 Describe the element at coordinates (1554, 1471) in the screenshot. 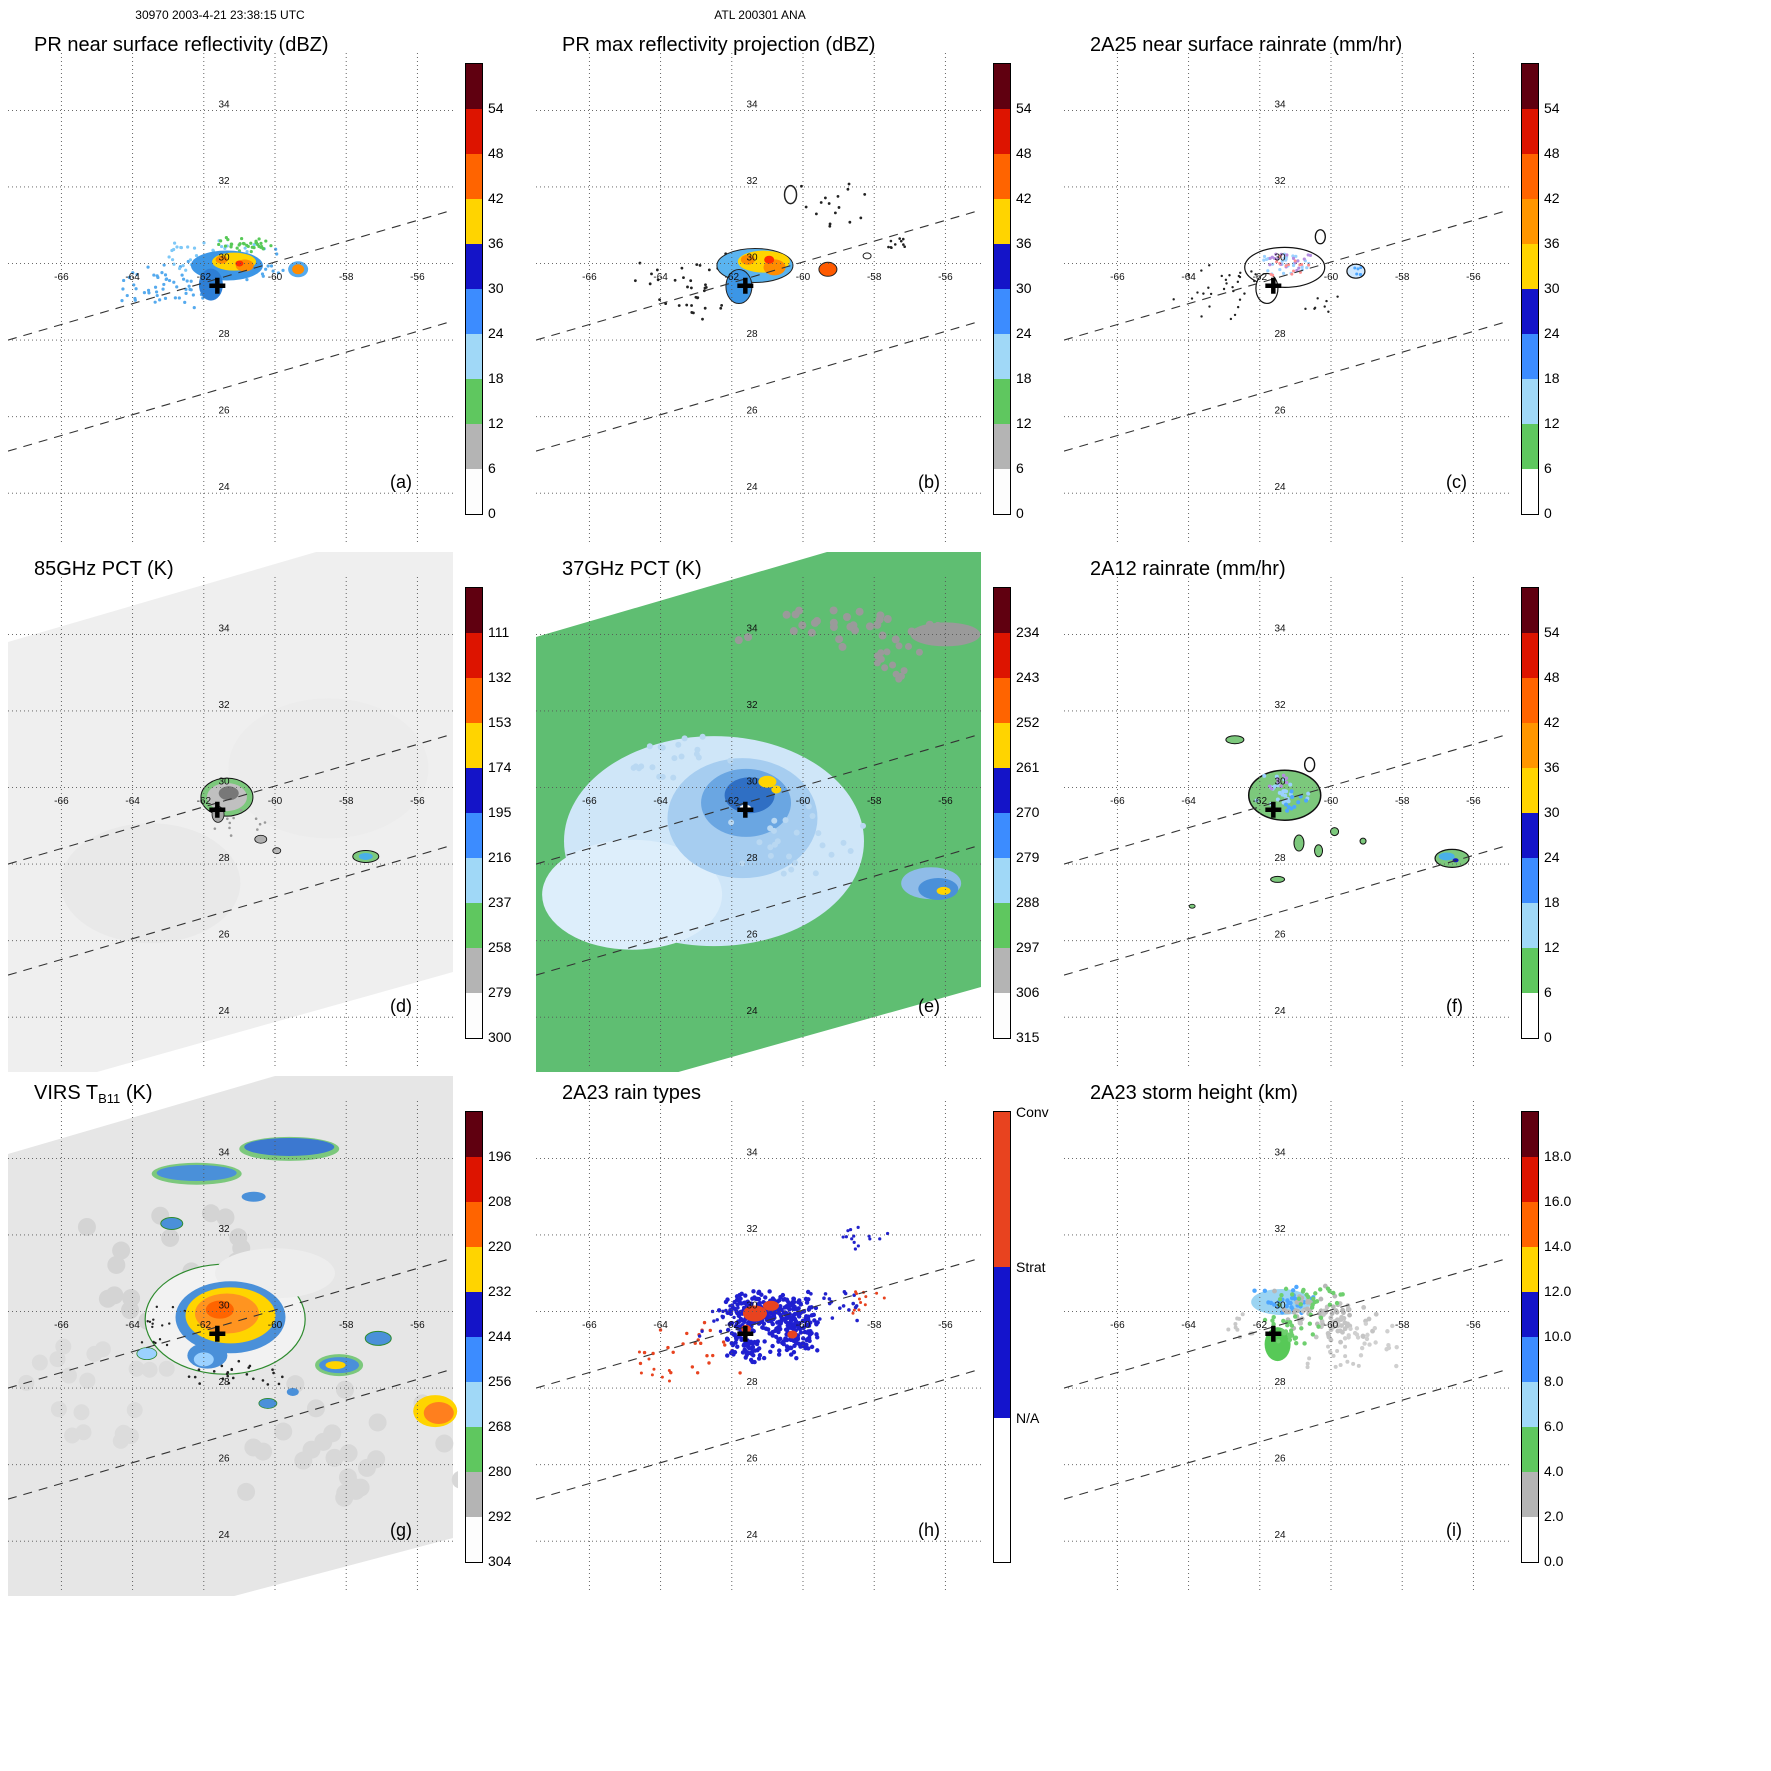

I see `colorbar-tick-label: 4.0` at that location.